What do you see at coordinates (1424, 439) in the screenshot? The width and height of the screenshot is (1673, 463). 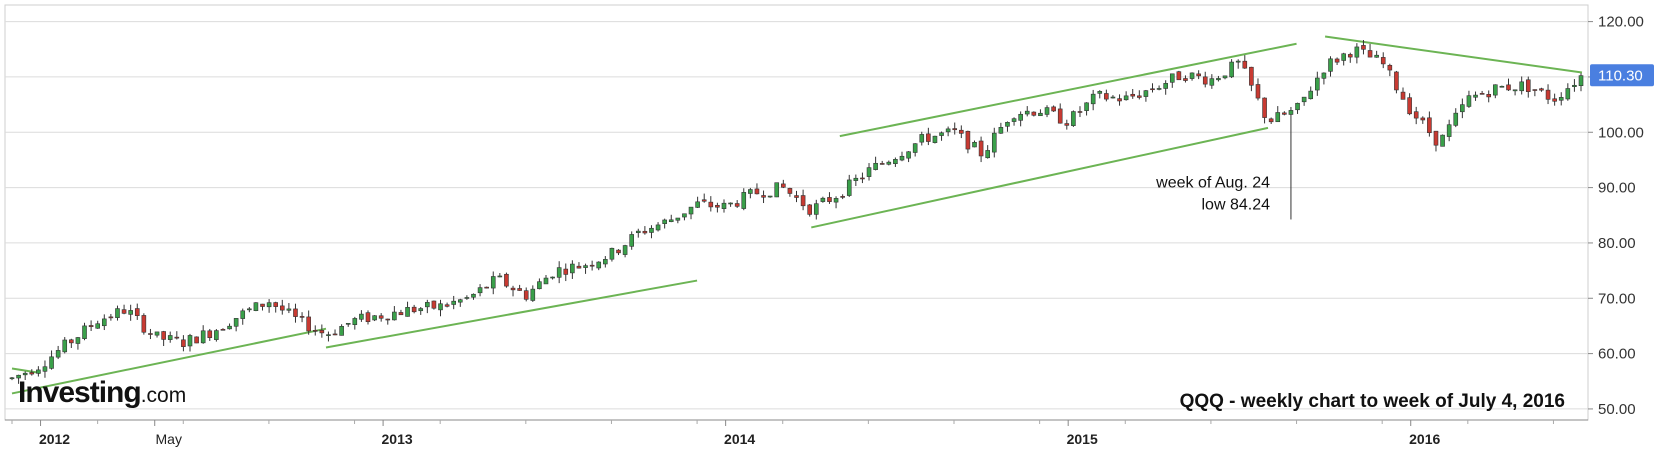 I see `x-tick-label: 2016` at bounding box center [1424, 439].